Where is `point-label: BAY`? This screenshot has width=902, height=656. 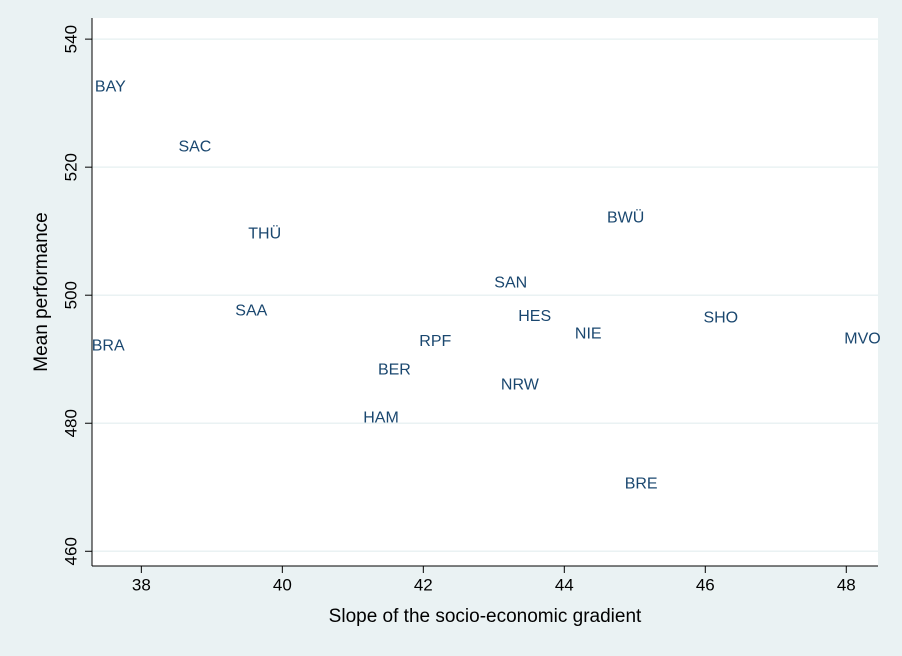 point-label: BAY is located at coordinates (110, 86).